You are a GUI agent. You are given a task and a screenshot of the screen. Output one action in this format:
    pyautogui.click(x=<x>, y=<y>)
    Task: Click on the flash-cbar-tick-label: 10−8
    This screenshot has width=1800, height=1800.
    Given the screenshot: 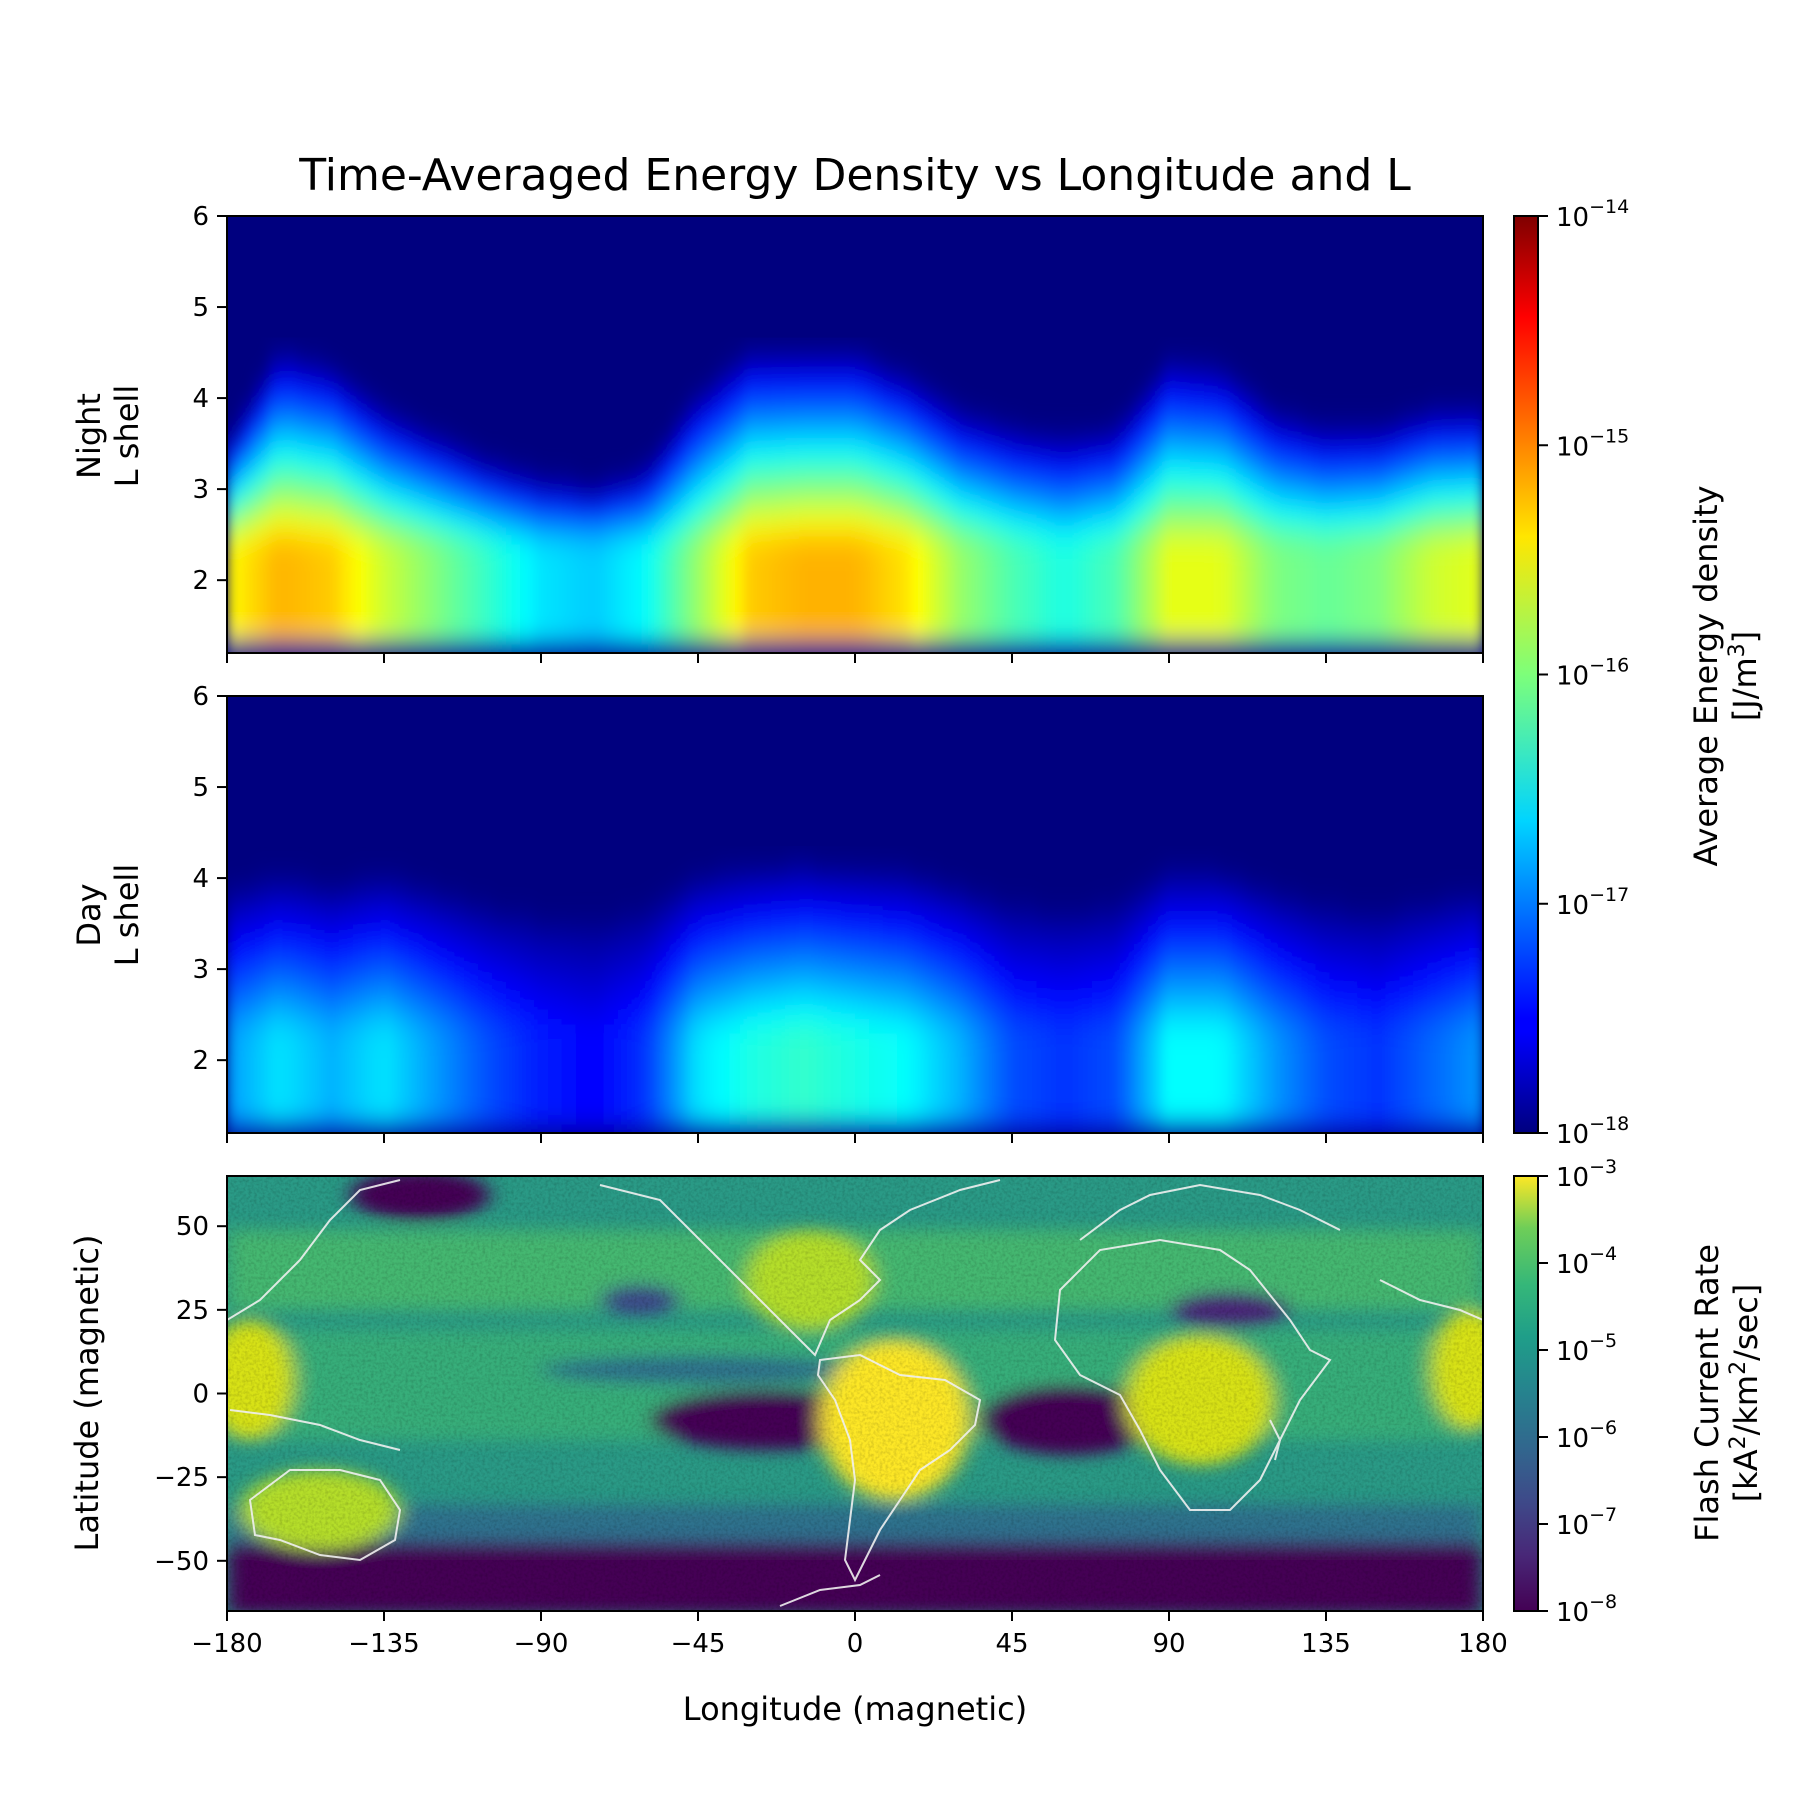 What is the action you would take?
    pyautogui.click(x=1586, y=1609)
    